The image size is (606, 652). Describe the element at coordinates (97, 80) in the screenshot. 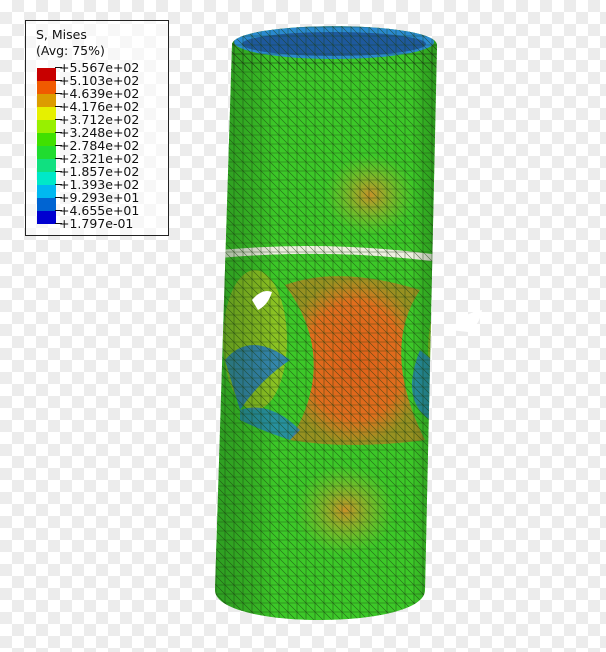

I see `legend-value: +5.103e+02` at that location.